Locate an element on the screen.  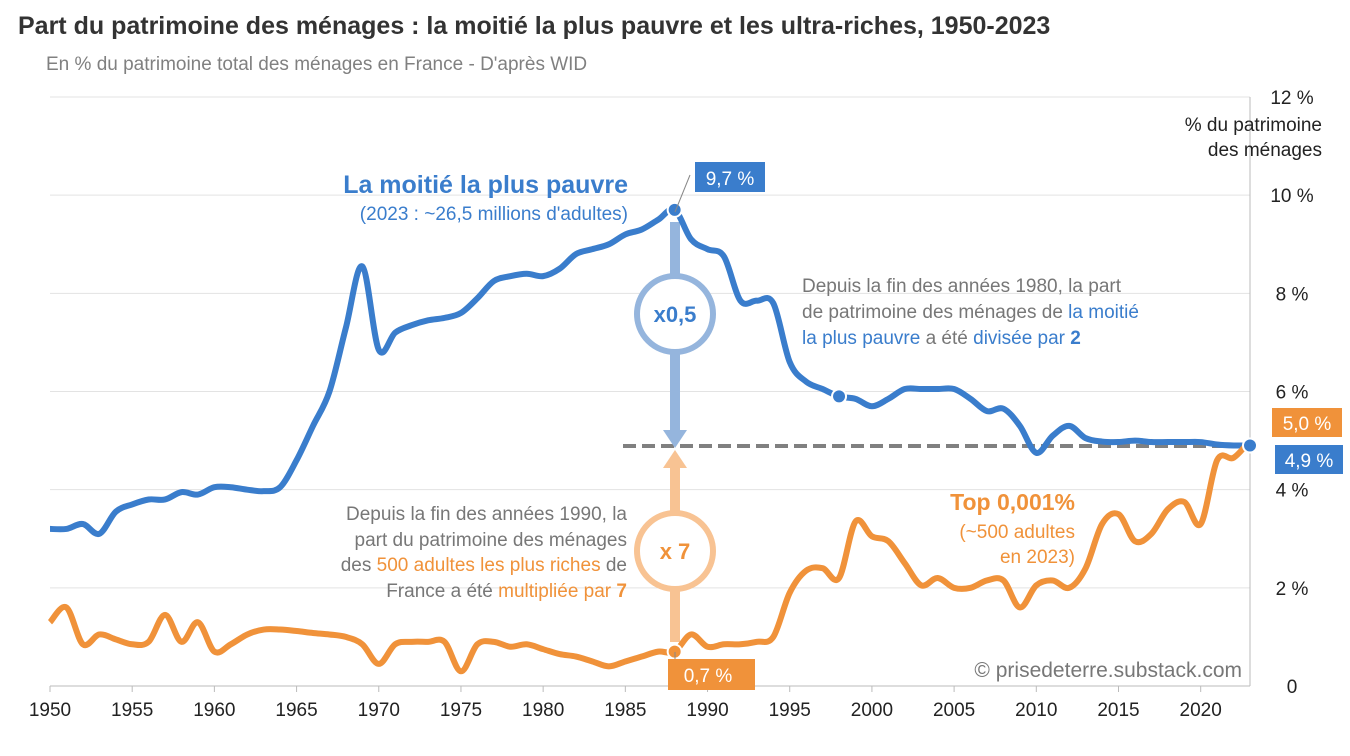
svg-text:la plus pauvre a été divisée p: la plus pauvre a été divisée par 2 is located at coordinates (941, 338).